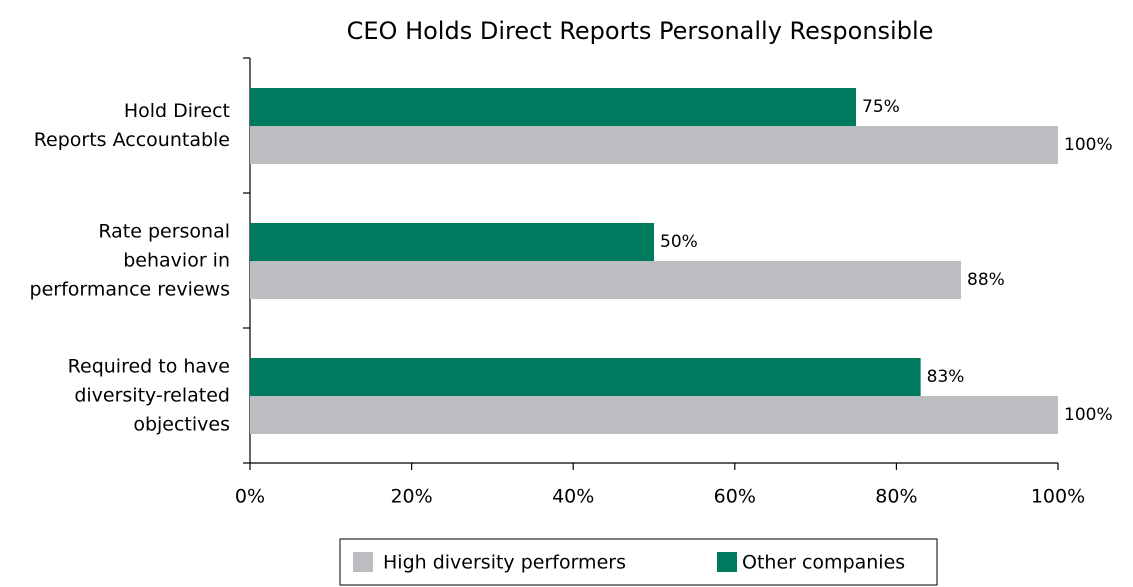  Describe the element at coordinates (1058, 497) in the screenshot. I see `x-tick-label: 100%` at that location.